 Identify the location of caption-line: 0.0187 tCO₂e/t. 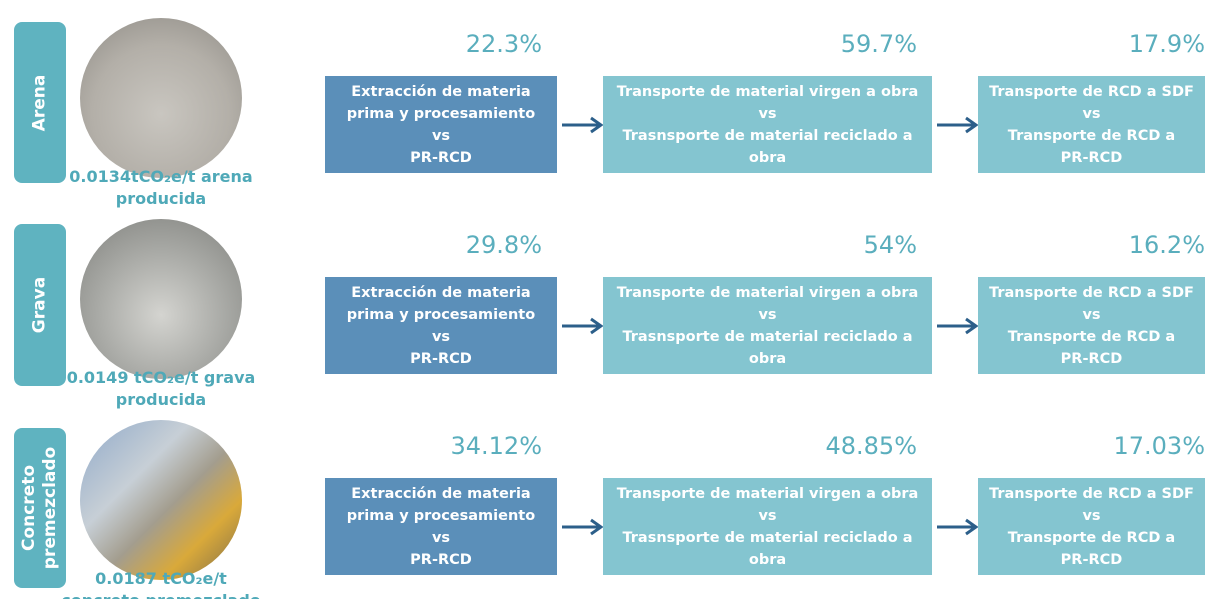
(161, 578).